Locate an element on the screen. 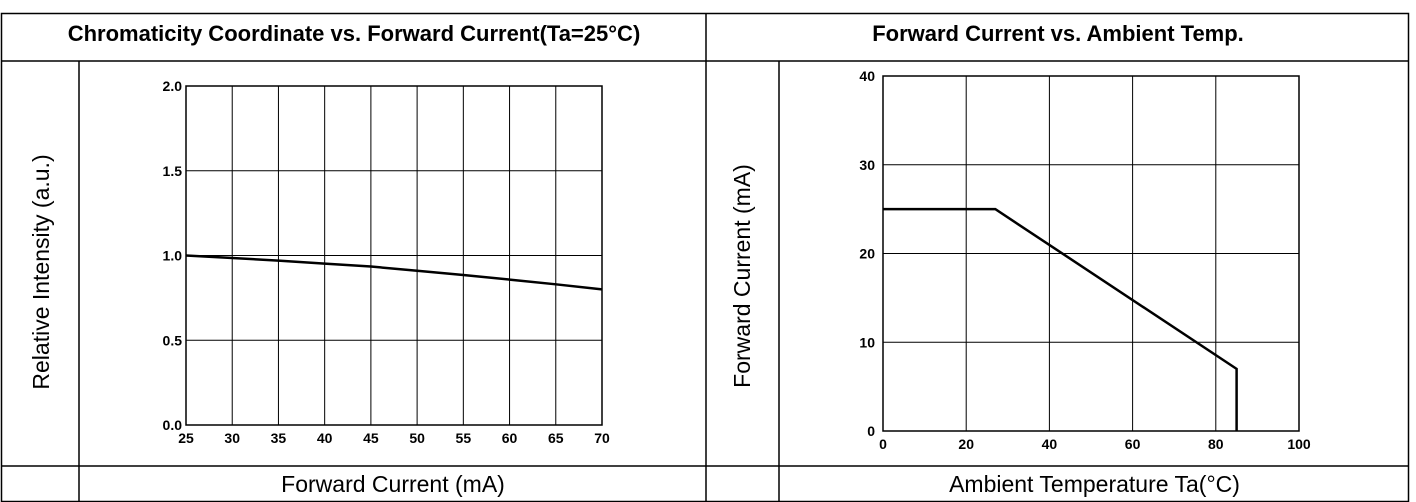  chart-1-xtick-label: 40 is located at coordinates (325, 438).